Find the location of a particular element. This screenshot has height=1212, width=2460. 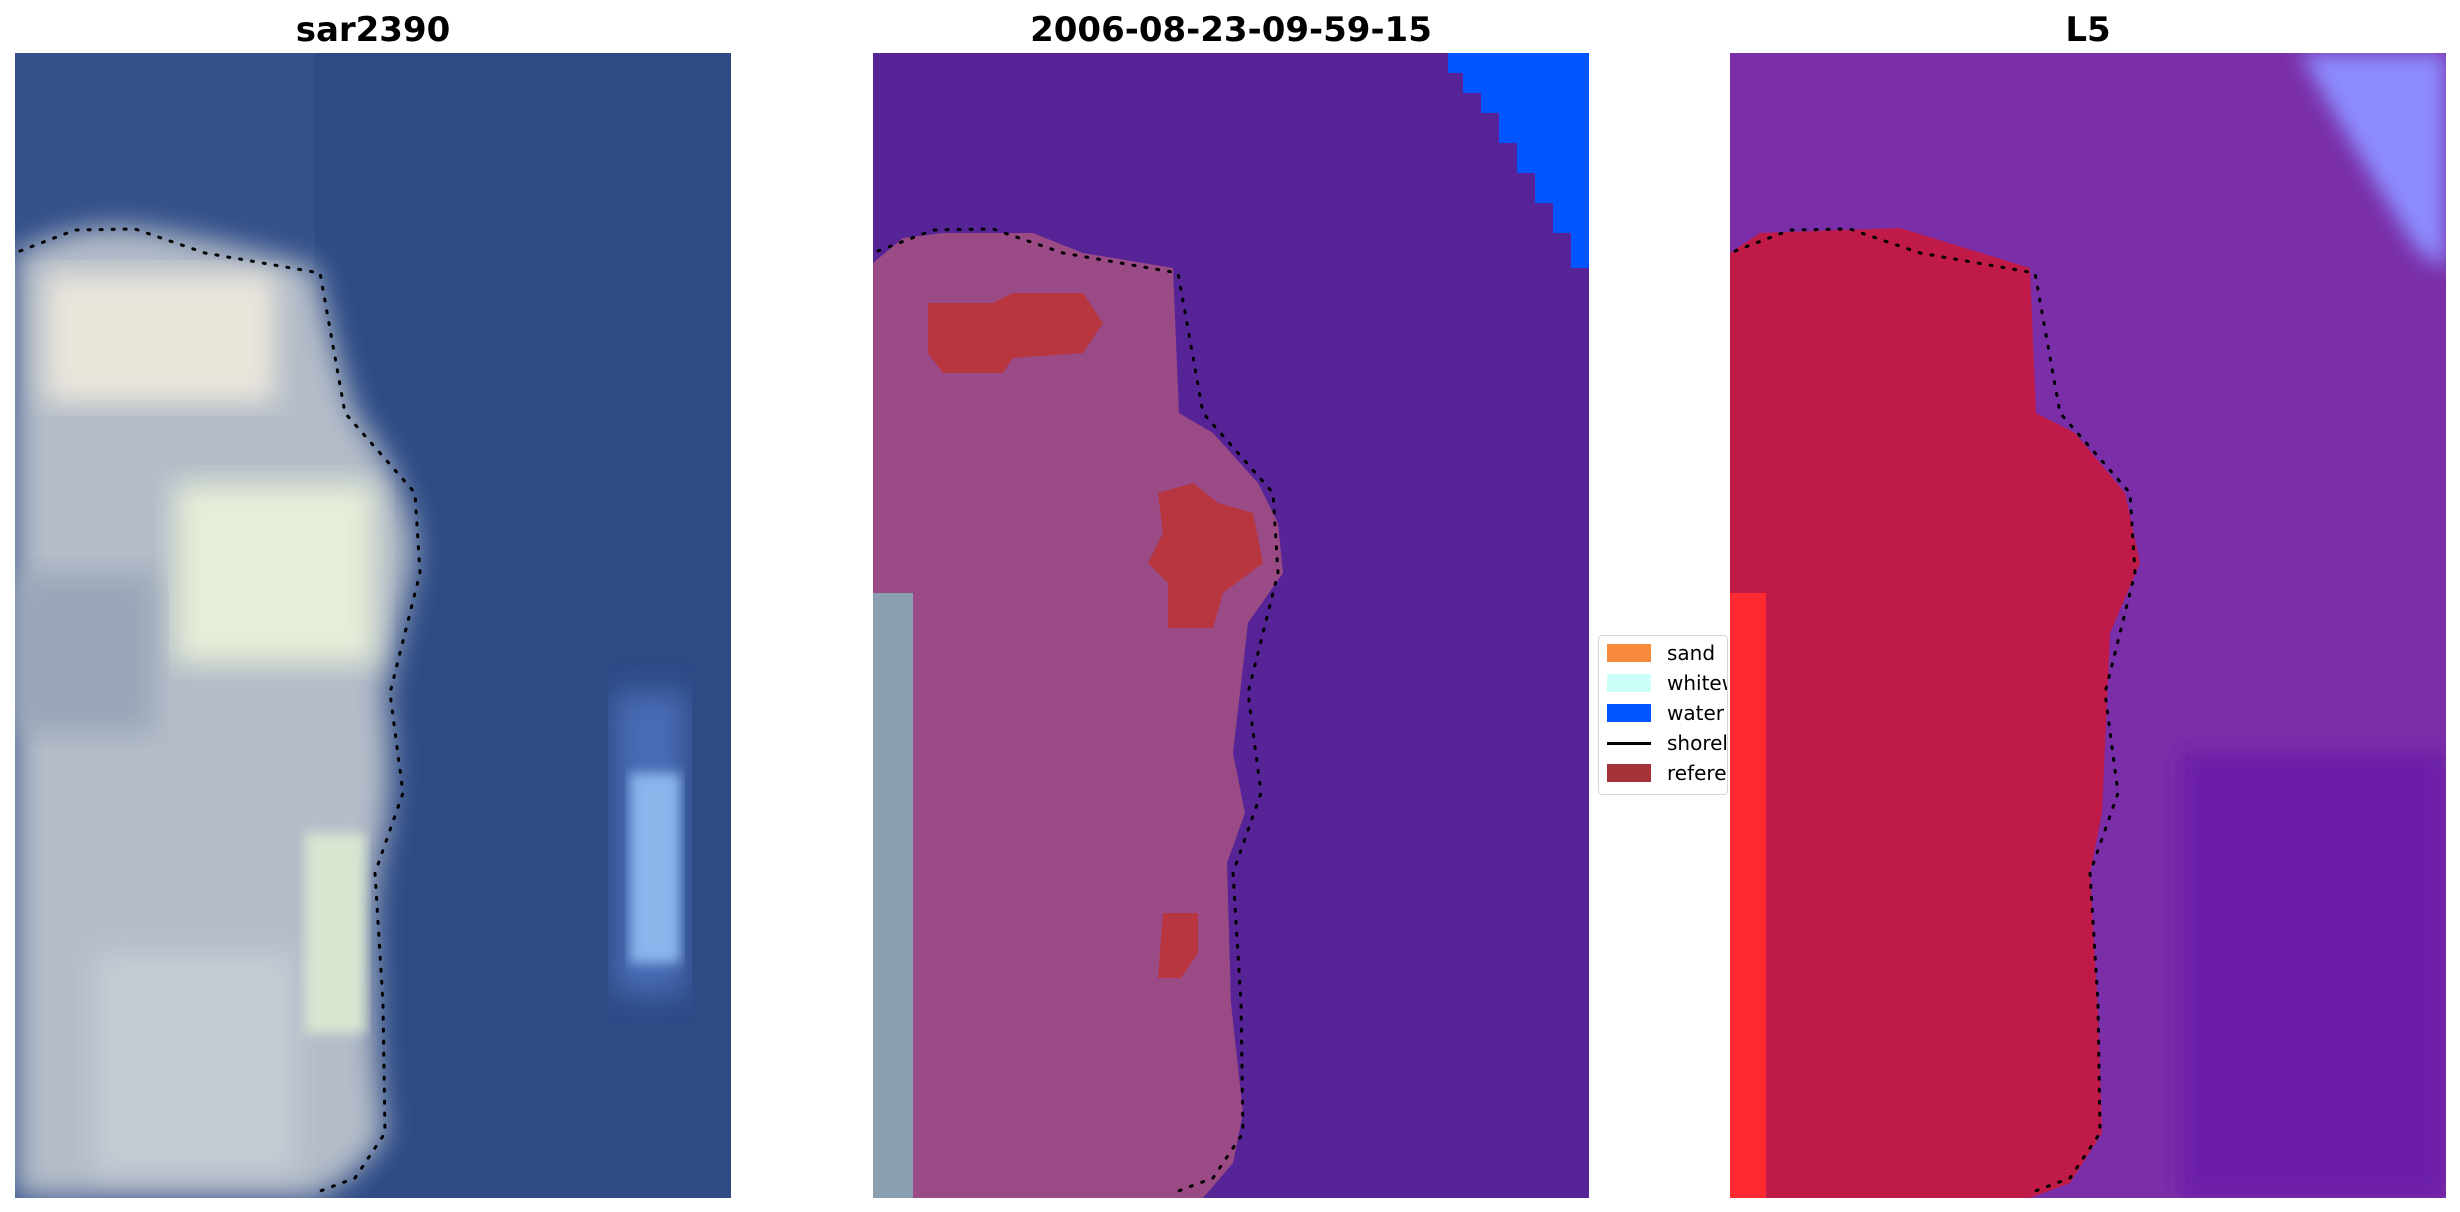

legend-item-sand: sand is located at coordinates (1661, 653).